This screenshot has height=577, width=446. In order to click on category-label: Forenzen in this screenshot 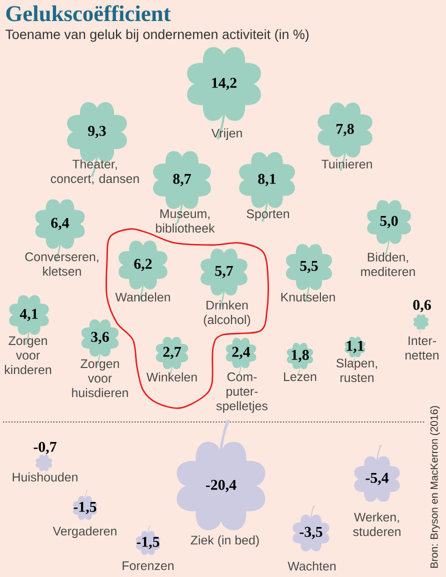, I will do `click(148, 565)`.